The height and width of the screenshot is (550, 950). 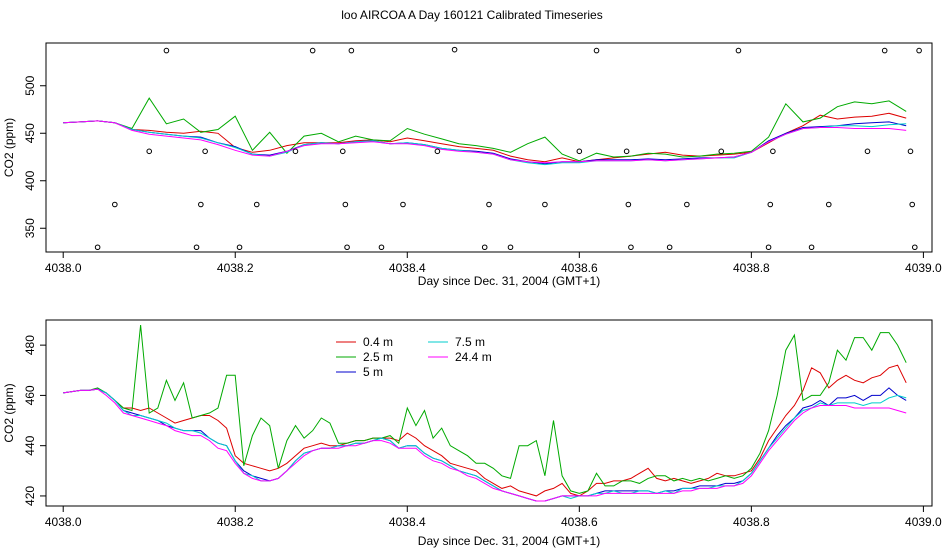 What do you see at coordinates (30, 133) in the screenshot?
I see `y-tick-label: 450` at bounding box center [30, 133].